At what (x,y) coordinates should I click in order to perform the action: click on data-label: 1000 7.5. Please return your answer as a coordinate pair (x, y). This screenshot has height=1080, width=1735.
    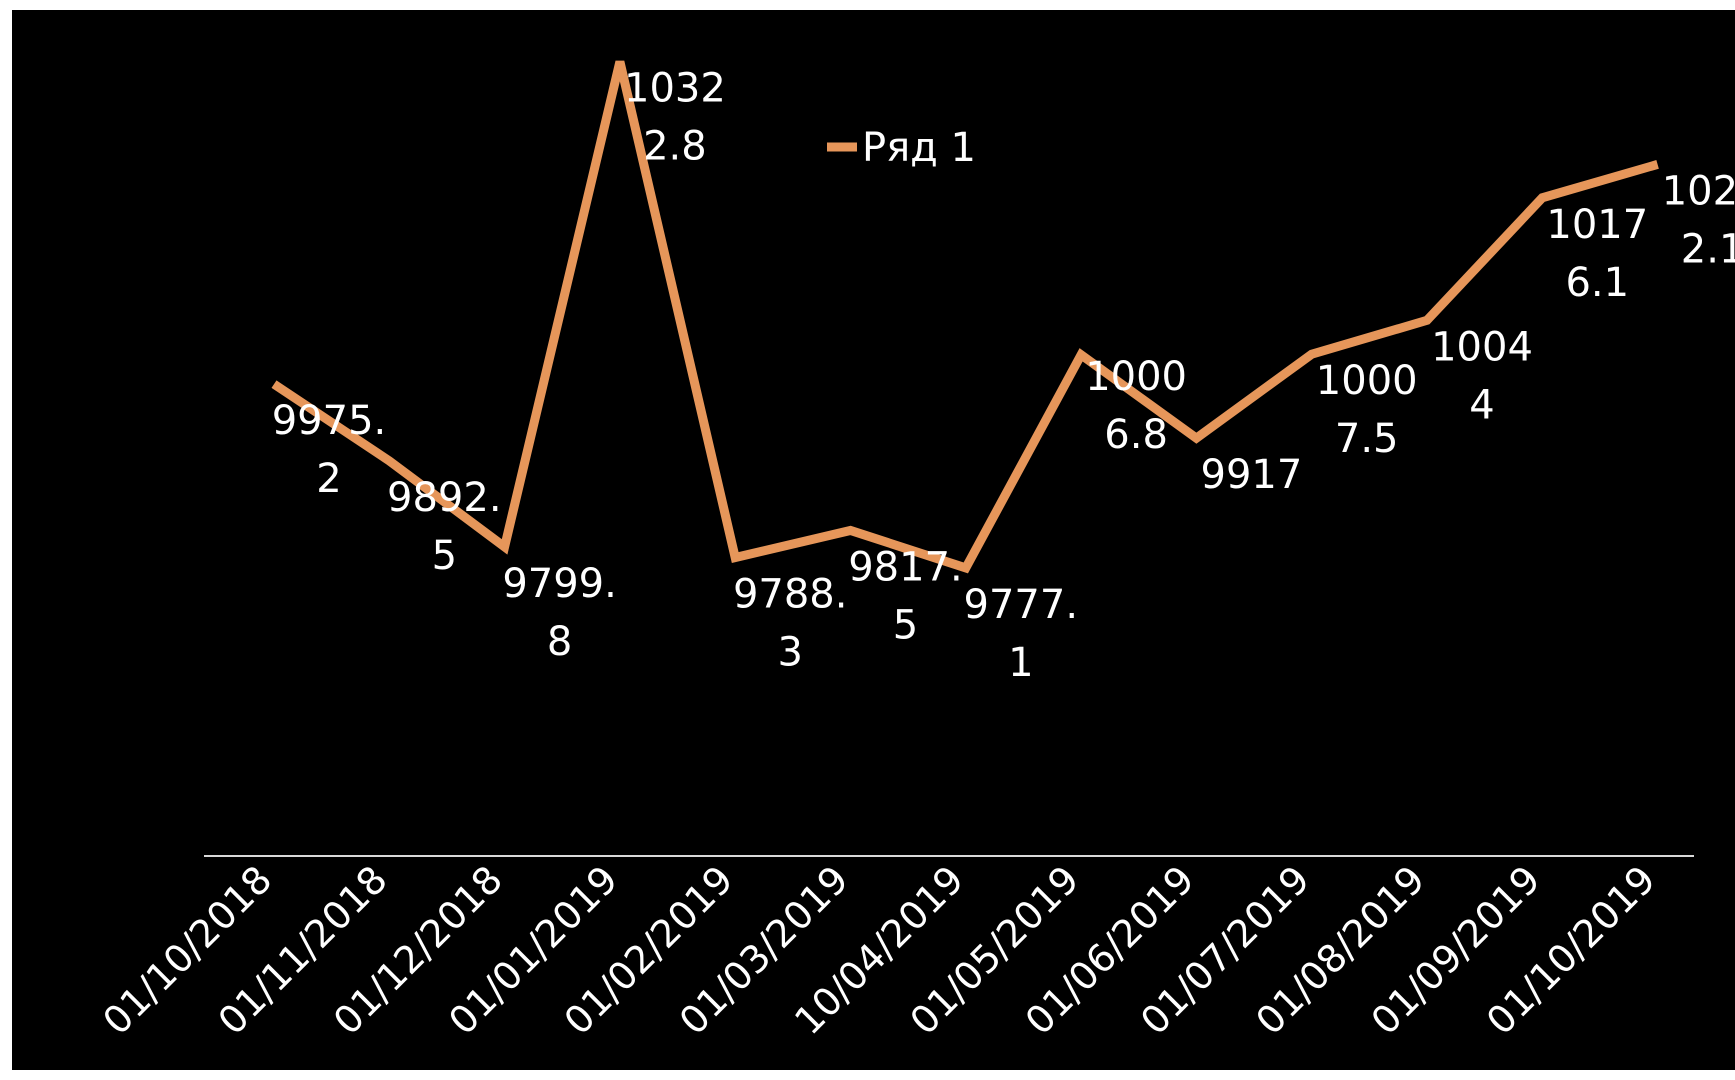
    Looking at the image, I should click on (1367, 410).